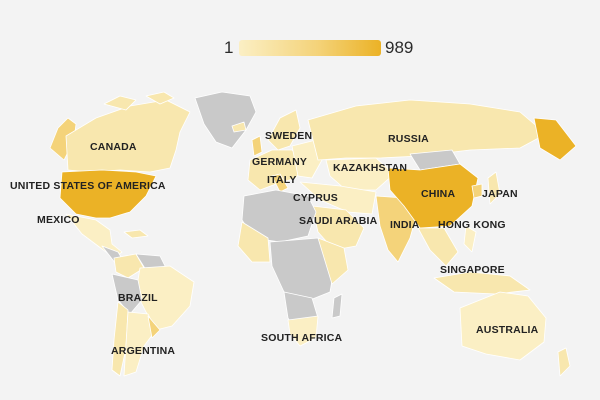  Describe the element at coordinates (315, 198) in the screenshot. I see `label-cyprus: CYPRUS` at that location.